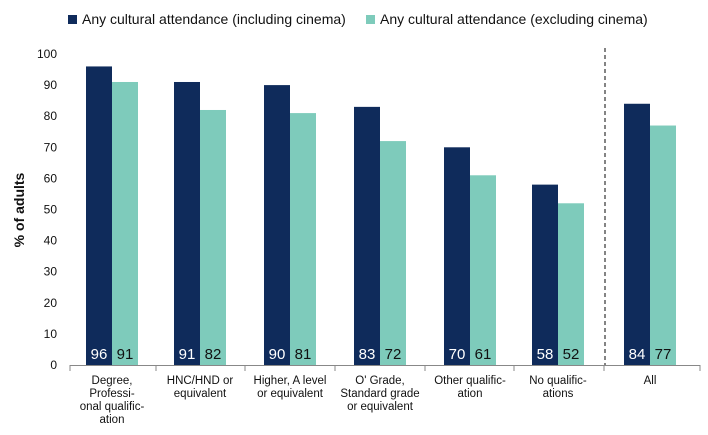 The image size is (708, 435). I want to click on legend-swatch-including-cinema, so click(72, 19).